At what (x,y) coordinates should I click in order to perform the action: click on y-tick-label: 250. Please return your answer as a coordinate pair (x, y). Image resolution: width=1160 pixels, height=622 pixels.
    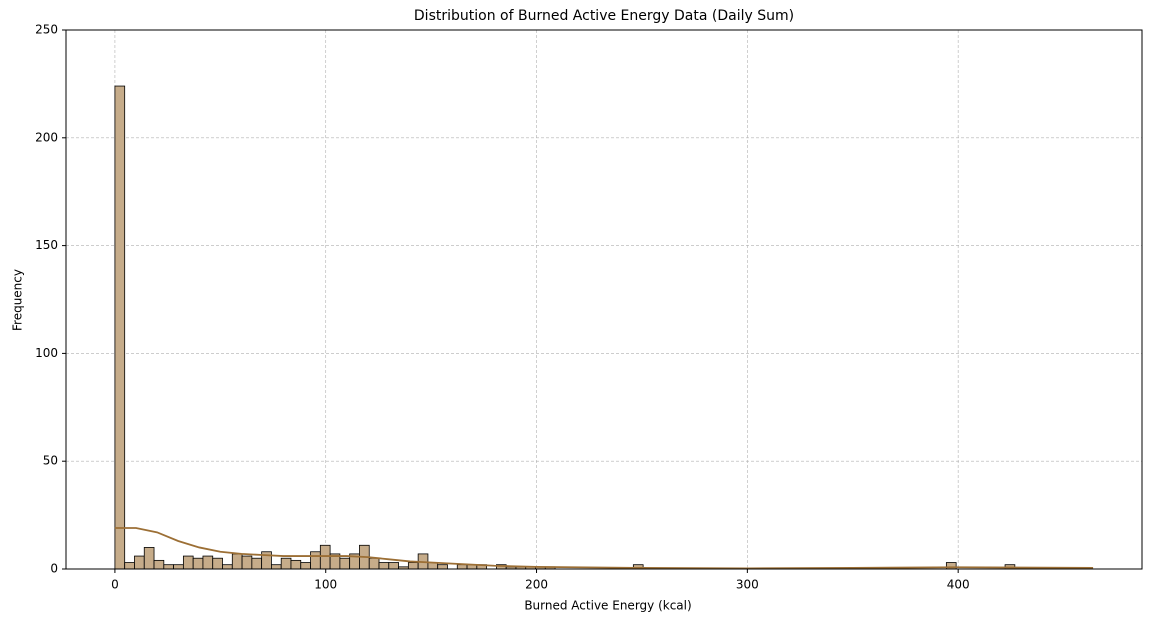
    Looking at the image, I should click on (46, 30).